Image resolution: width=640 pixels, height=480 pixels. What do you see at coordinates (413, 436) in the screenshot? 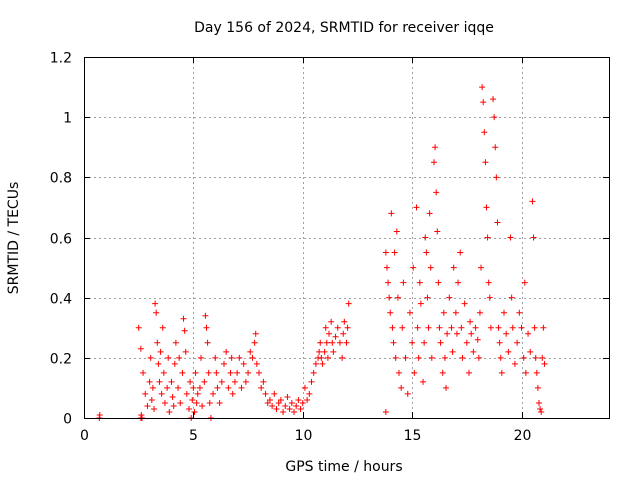
I see `x-tick-label: 15` at bounding box center [413, 436].